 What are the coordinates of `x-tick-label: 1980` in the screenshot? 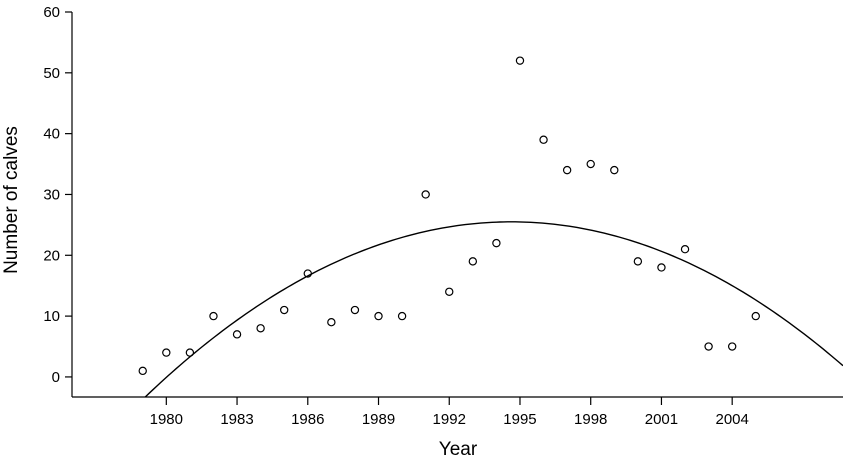 It's located at (166, 419).